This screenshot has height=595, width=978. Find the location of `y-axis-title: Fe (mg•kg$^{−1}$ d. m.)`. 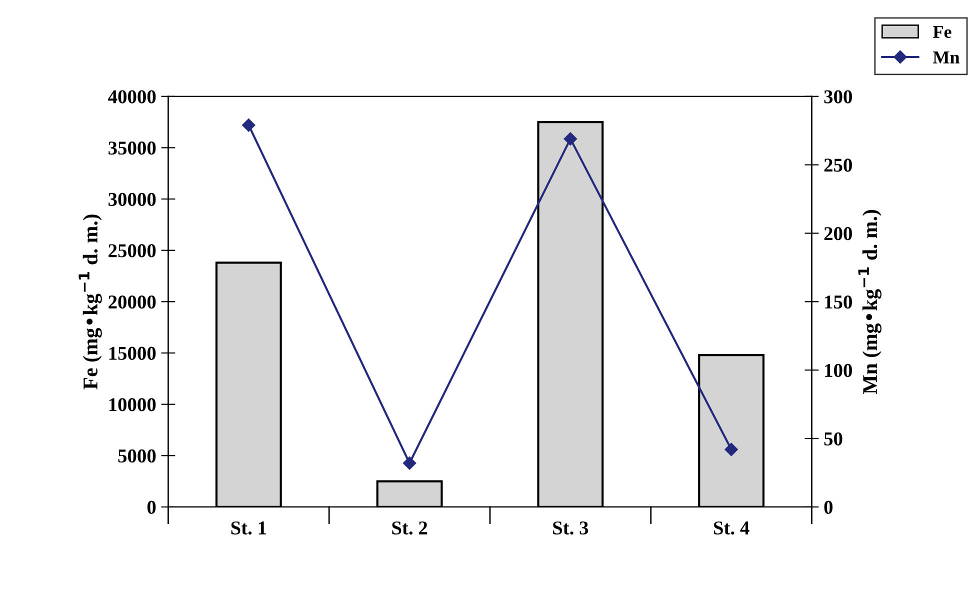

y-axis-title: Fe (mg•kg$^{−1}$ d. m.) is located at coordinates (90, 302).